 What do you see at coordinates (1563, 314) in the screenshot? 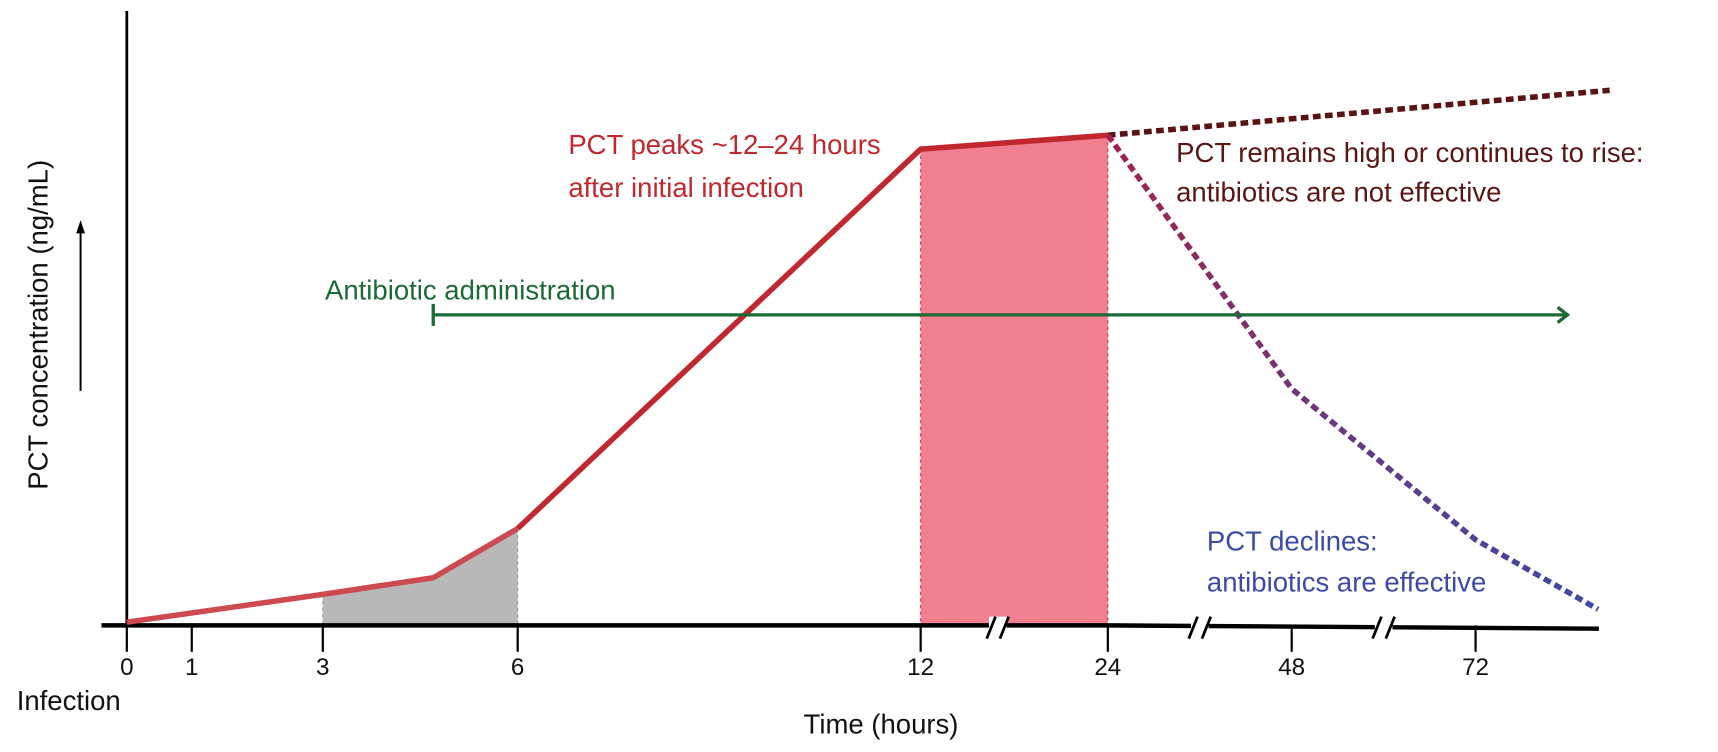
I see `arrowhead-icon` at bounding box center [1563, 314].